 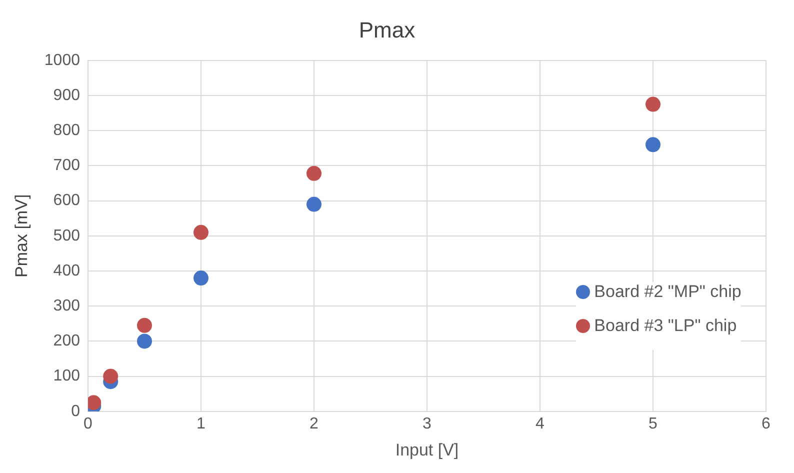 What do you see at coordinates (766, 423) in the screenshot?
I see `x-tick-label: 6` at bounding box center [766, 423].